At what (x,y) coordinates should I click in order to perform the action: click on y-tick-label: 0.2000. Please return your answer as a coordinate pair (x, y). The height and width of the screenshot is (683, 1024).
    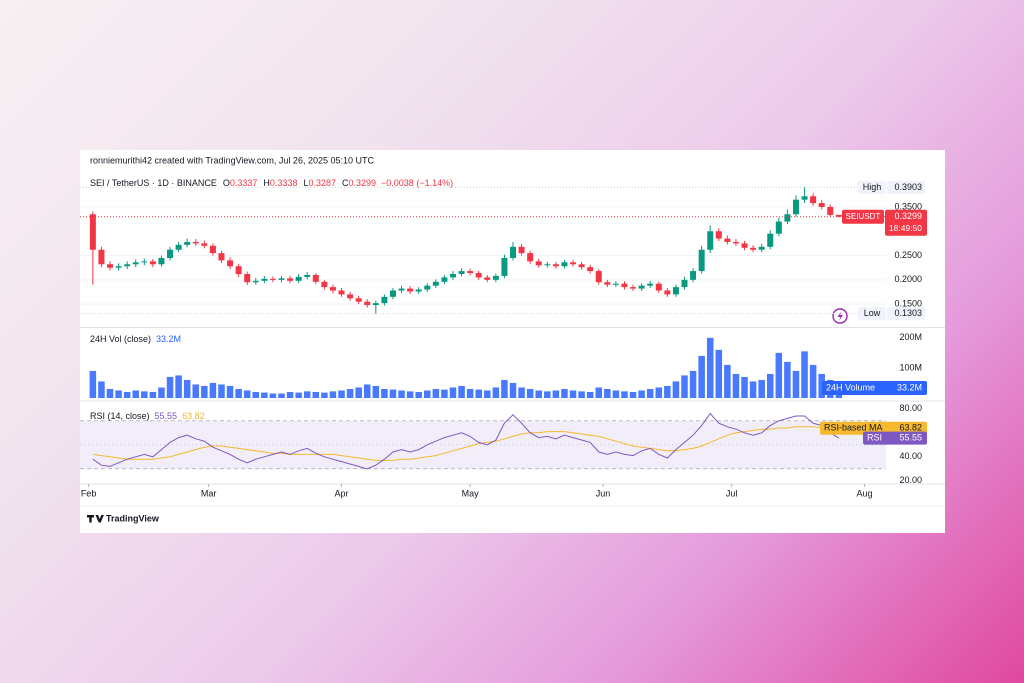
    Looking at the image, I should click on (908, 279).